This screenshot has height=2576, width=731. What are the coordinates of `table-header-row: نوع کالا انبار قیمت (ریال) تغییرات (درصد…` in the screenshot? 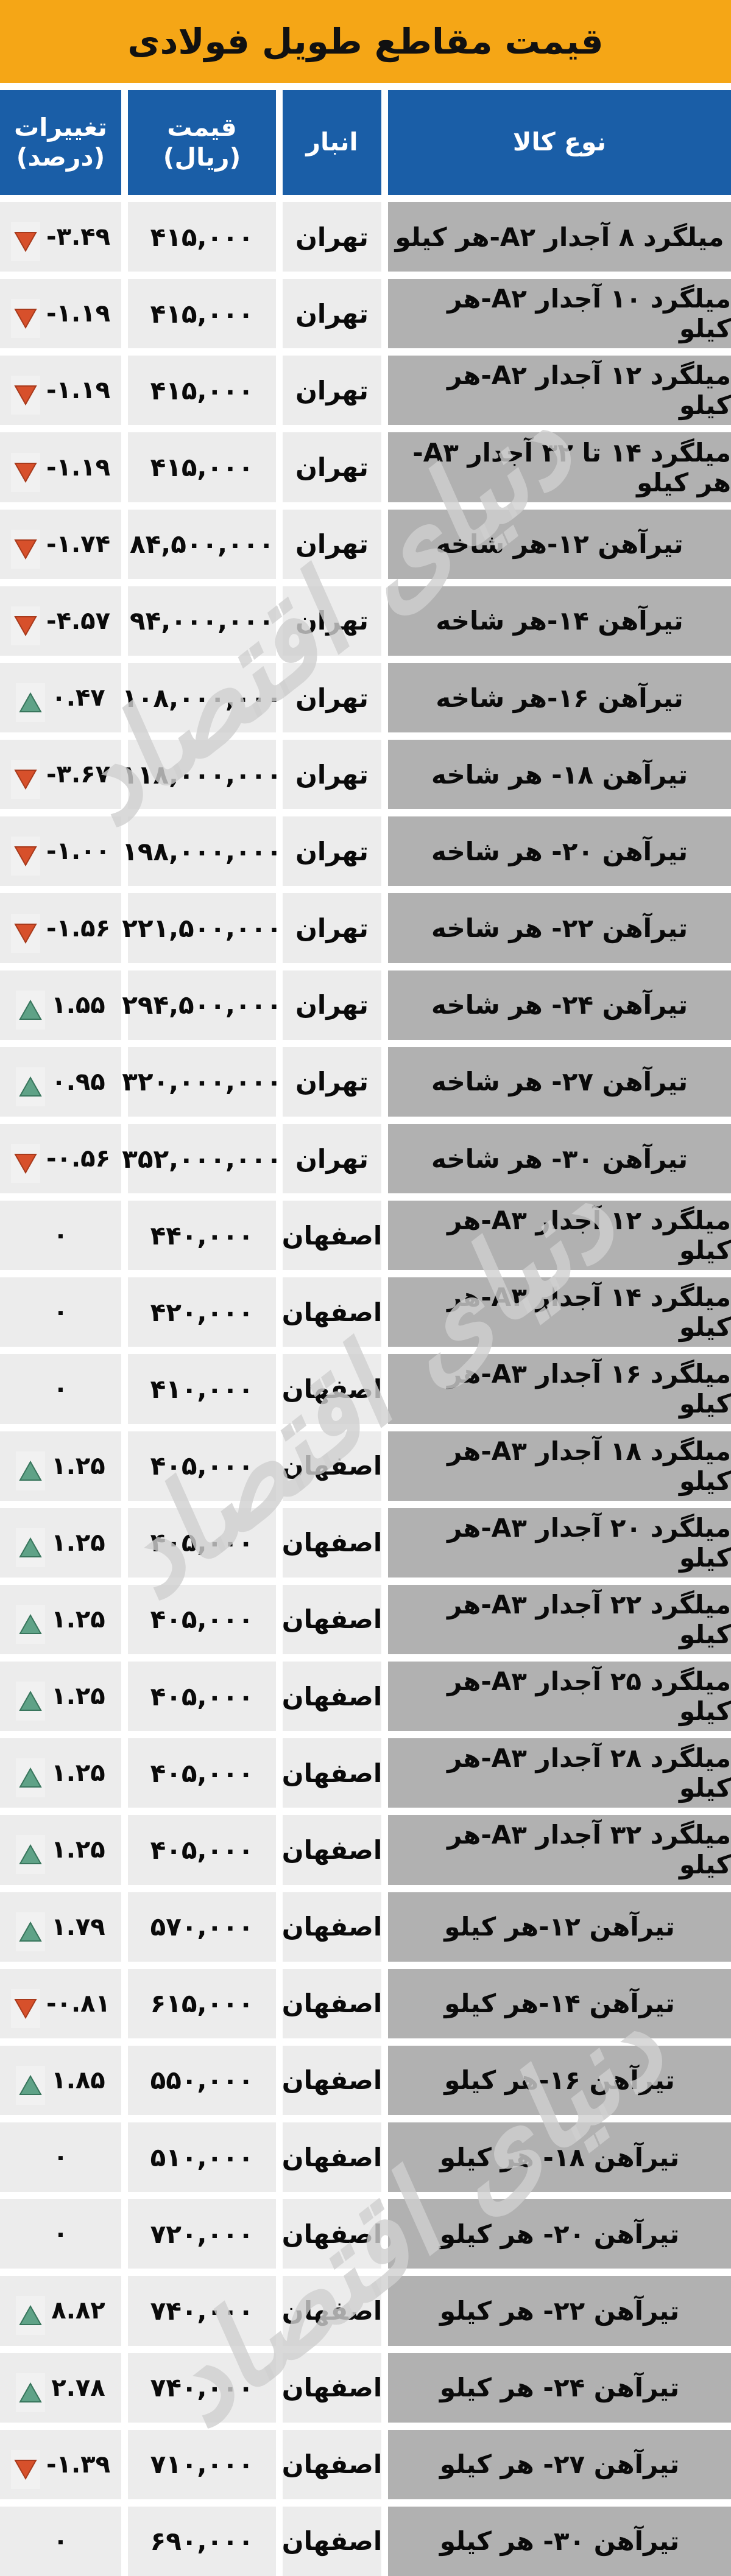 It's located at (365, 142).